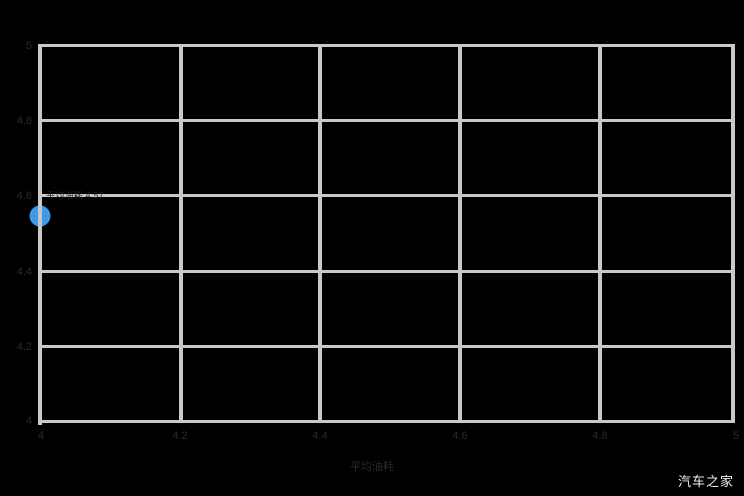 The height and width of the screenshot is (496, 744). What do you see at coordinates (40, 234) in the screenshot?
I see `y-axis-line` at bounding box center [40, 234].